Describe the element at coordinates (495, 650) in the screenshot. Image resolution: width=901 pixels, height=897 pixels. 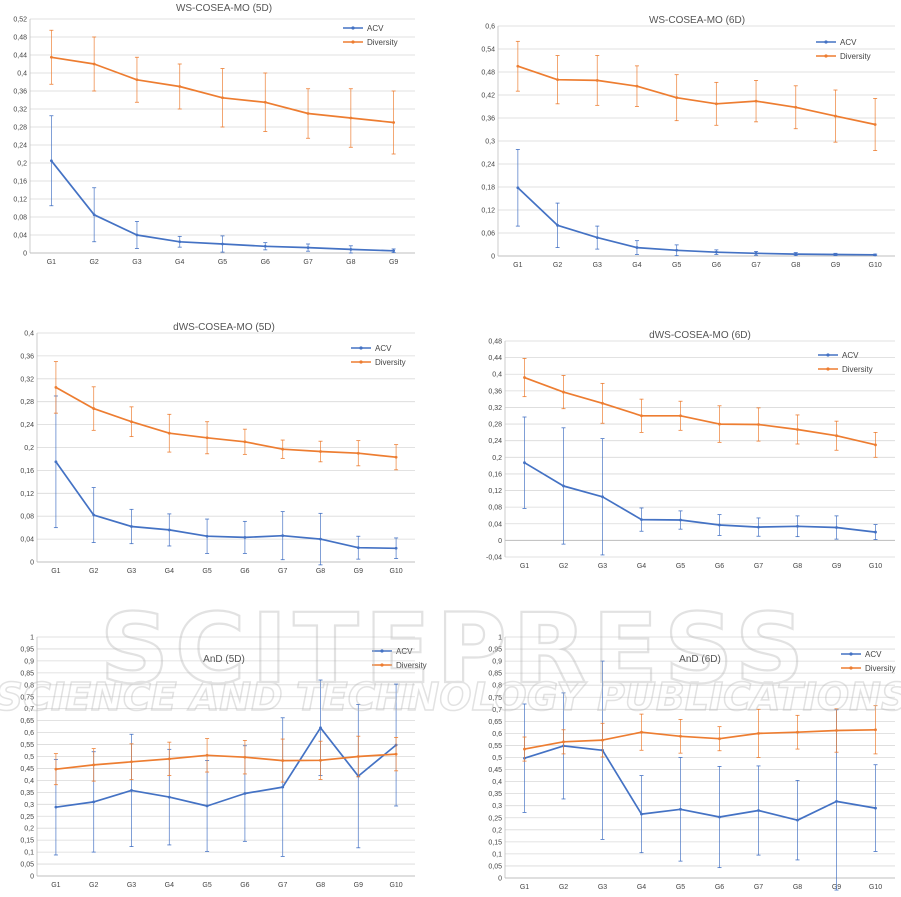
I see `y-tick-label: 0,95` at that location.